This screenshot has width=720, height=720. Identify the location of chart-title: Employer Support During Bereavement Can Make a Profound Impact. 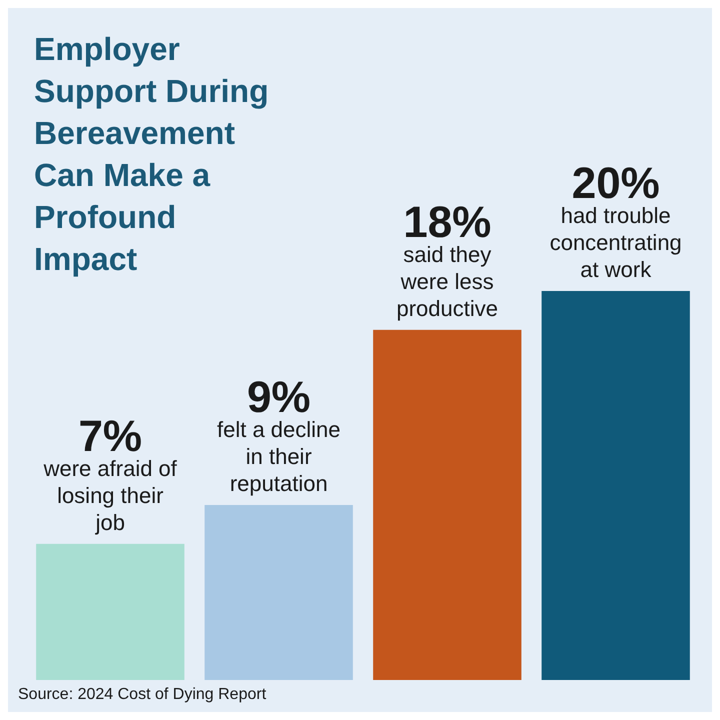
(152, 154).